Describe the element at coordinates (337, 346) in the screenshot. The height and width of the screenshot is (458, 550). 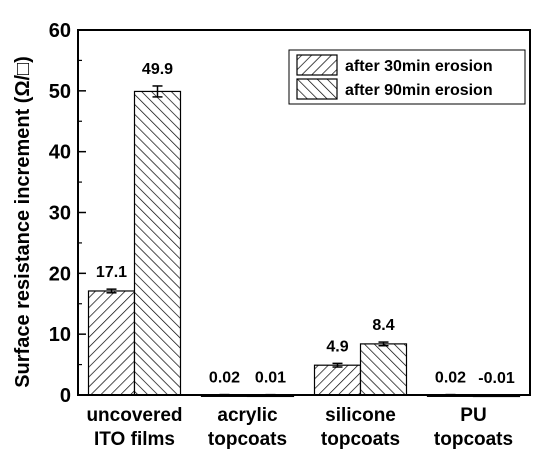
I see `data-label: 4.9` at that location.